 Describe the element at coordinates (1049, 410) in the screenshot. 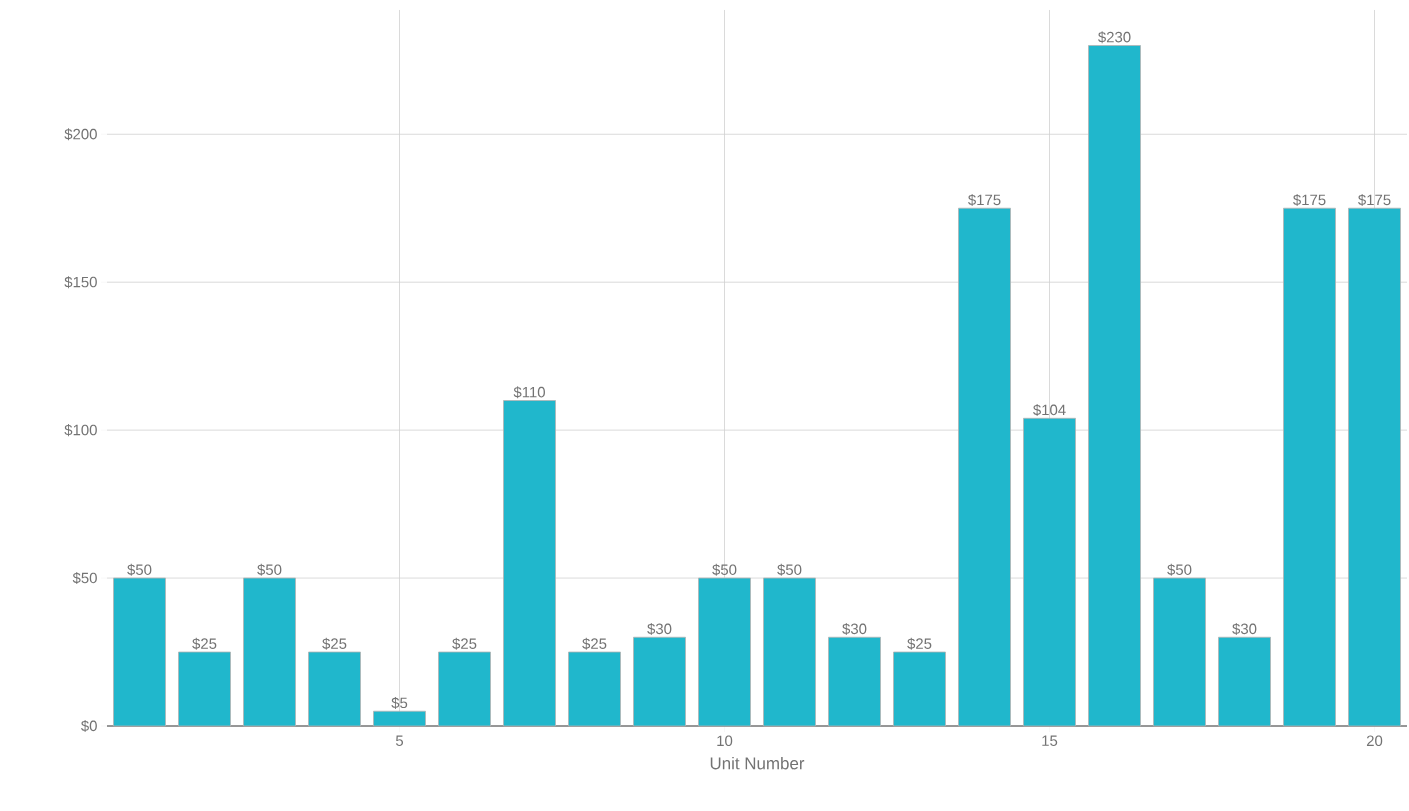

I see `data-label: $104` at that location.